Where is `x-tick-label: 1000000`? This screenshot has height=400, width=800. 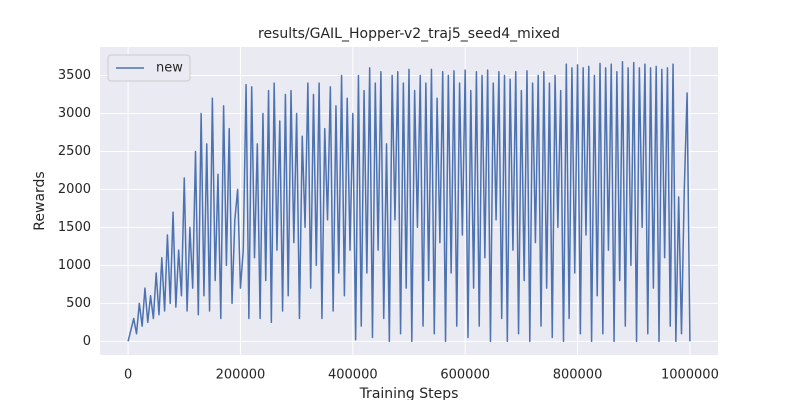
x-tick-label: 1000000 is located at coordinates (690, 375).